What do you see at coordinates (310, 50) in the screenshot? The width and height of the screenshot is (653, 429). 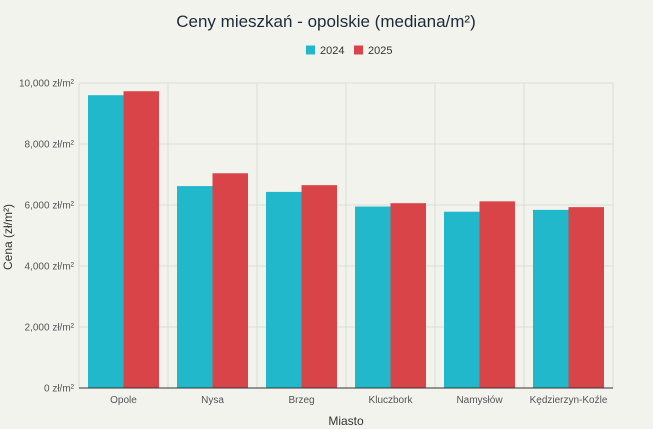 I see `legend-swatch-2024` at bounding box center [310, 50].